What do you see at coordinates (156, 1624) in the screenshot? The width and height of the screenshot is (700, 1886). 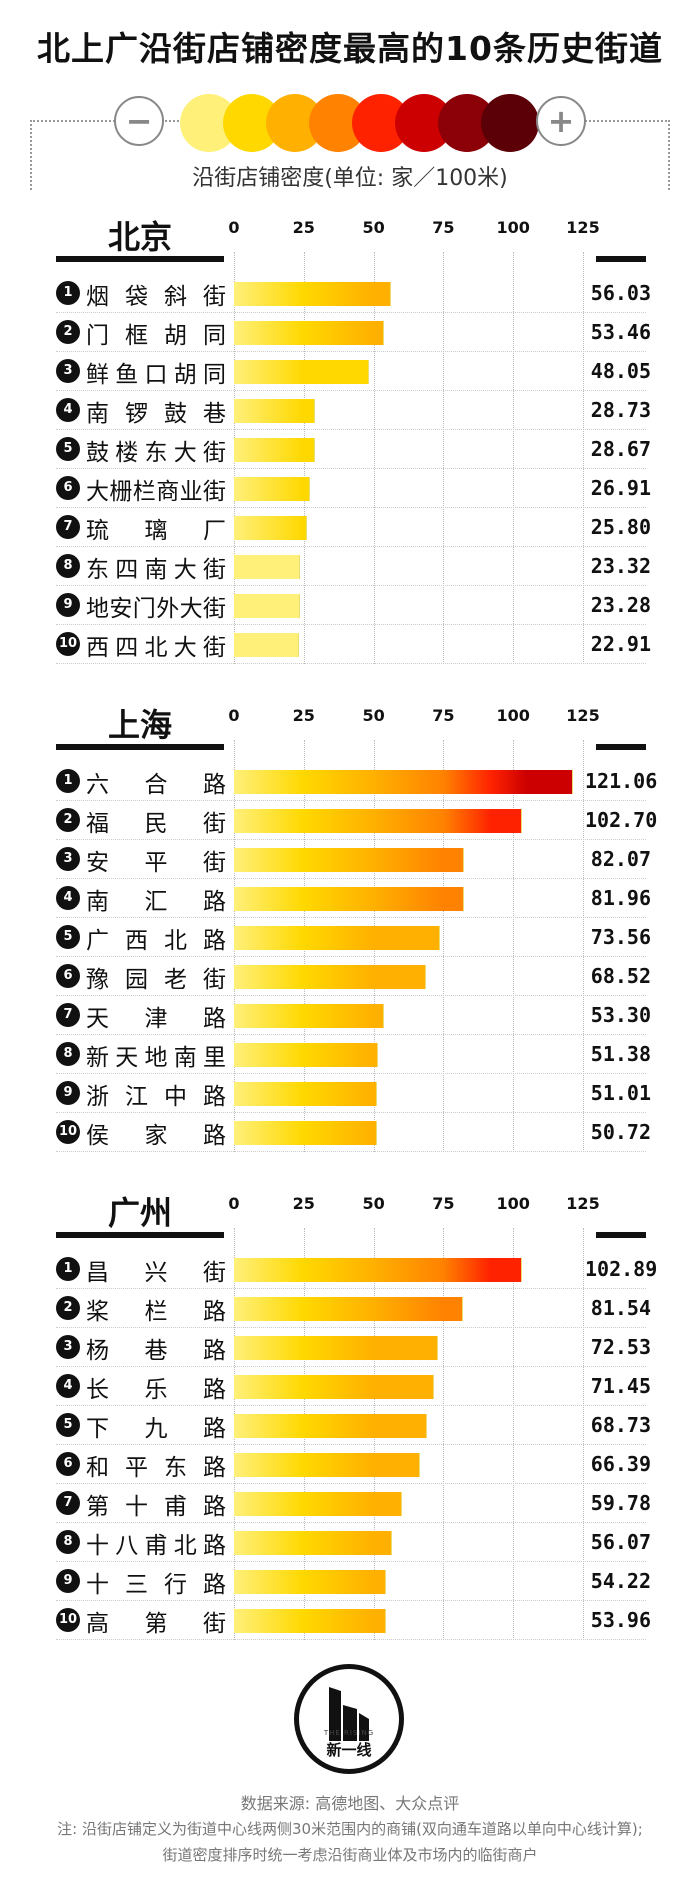 I see `category-label: 高第街` at bounding box center [156, 1624].